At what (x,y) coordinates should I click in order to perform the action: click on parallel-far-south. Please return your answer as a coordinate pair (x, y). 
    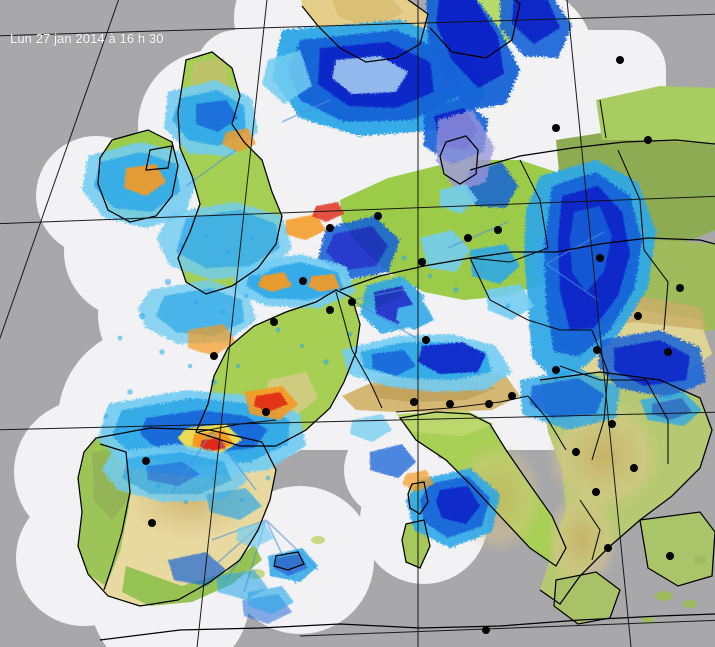
    Looking at the image, I should click on (507, 628).